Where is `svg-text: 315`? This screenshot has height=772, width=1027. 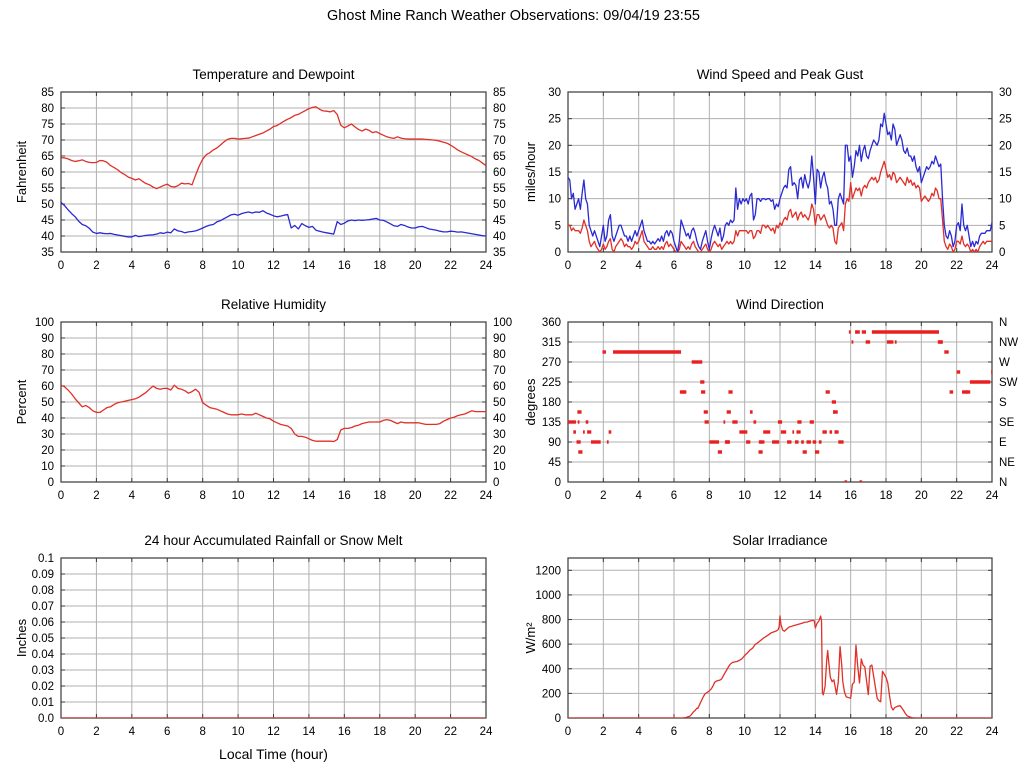 svg-text: 315 is located at coordinates (551, 343).